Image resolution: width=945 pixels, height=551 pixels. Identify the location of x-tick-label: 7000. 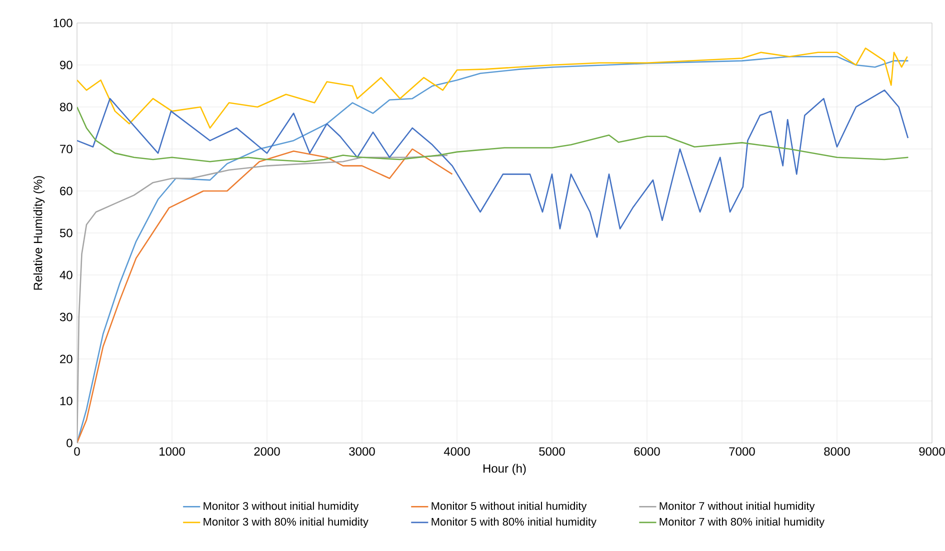
(742, 451).